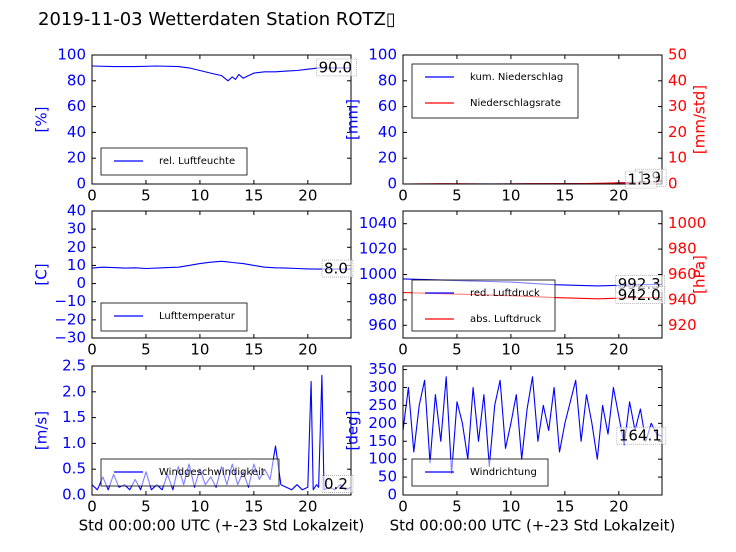  I want to click on y2-tick-label: 40, so click(677, 80).